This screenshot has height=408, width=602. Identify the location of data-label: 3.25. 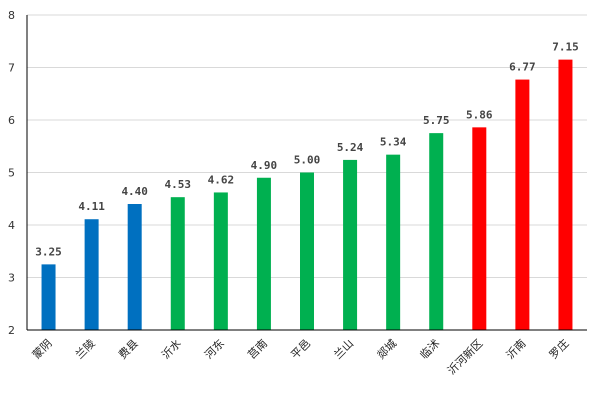
(48, 251).